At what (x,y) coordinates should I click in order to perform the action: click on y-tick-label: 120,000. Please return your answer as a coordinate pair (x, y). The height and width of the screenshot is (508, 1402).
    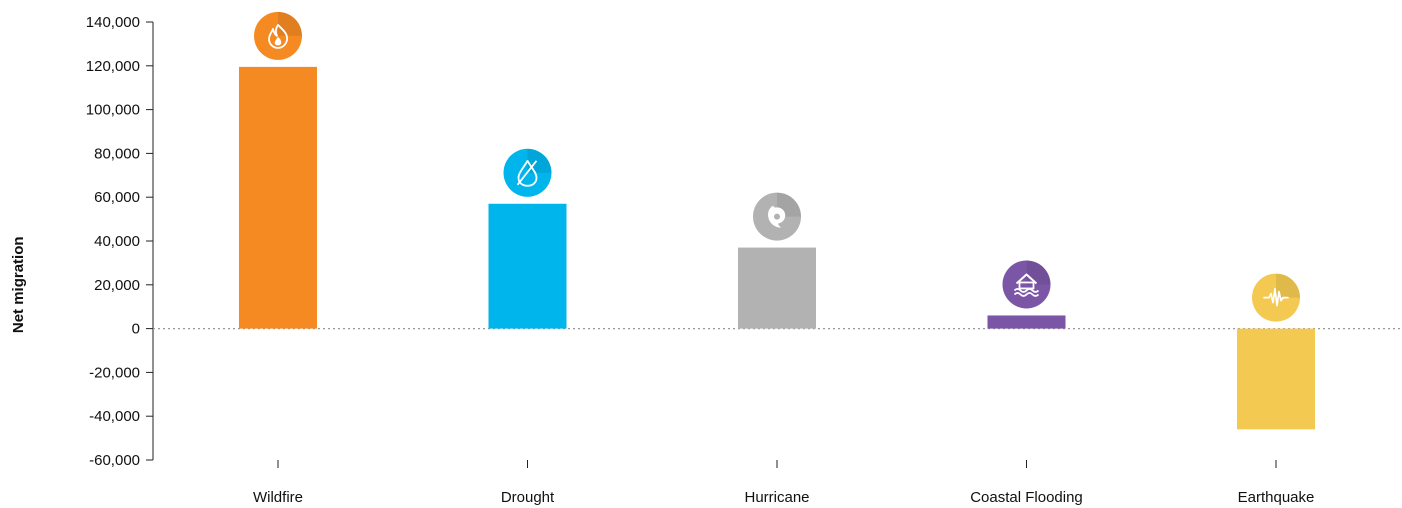
    Looking at the image, I should click on (113, 66).